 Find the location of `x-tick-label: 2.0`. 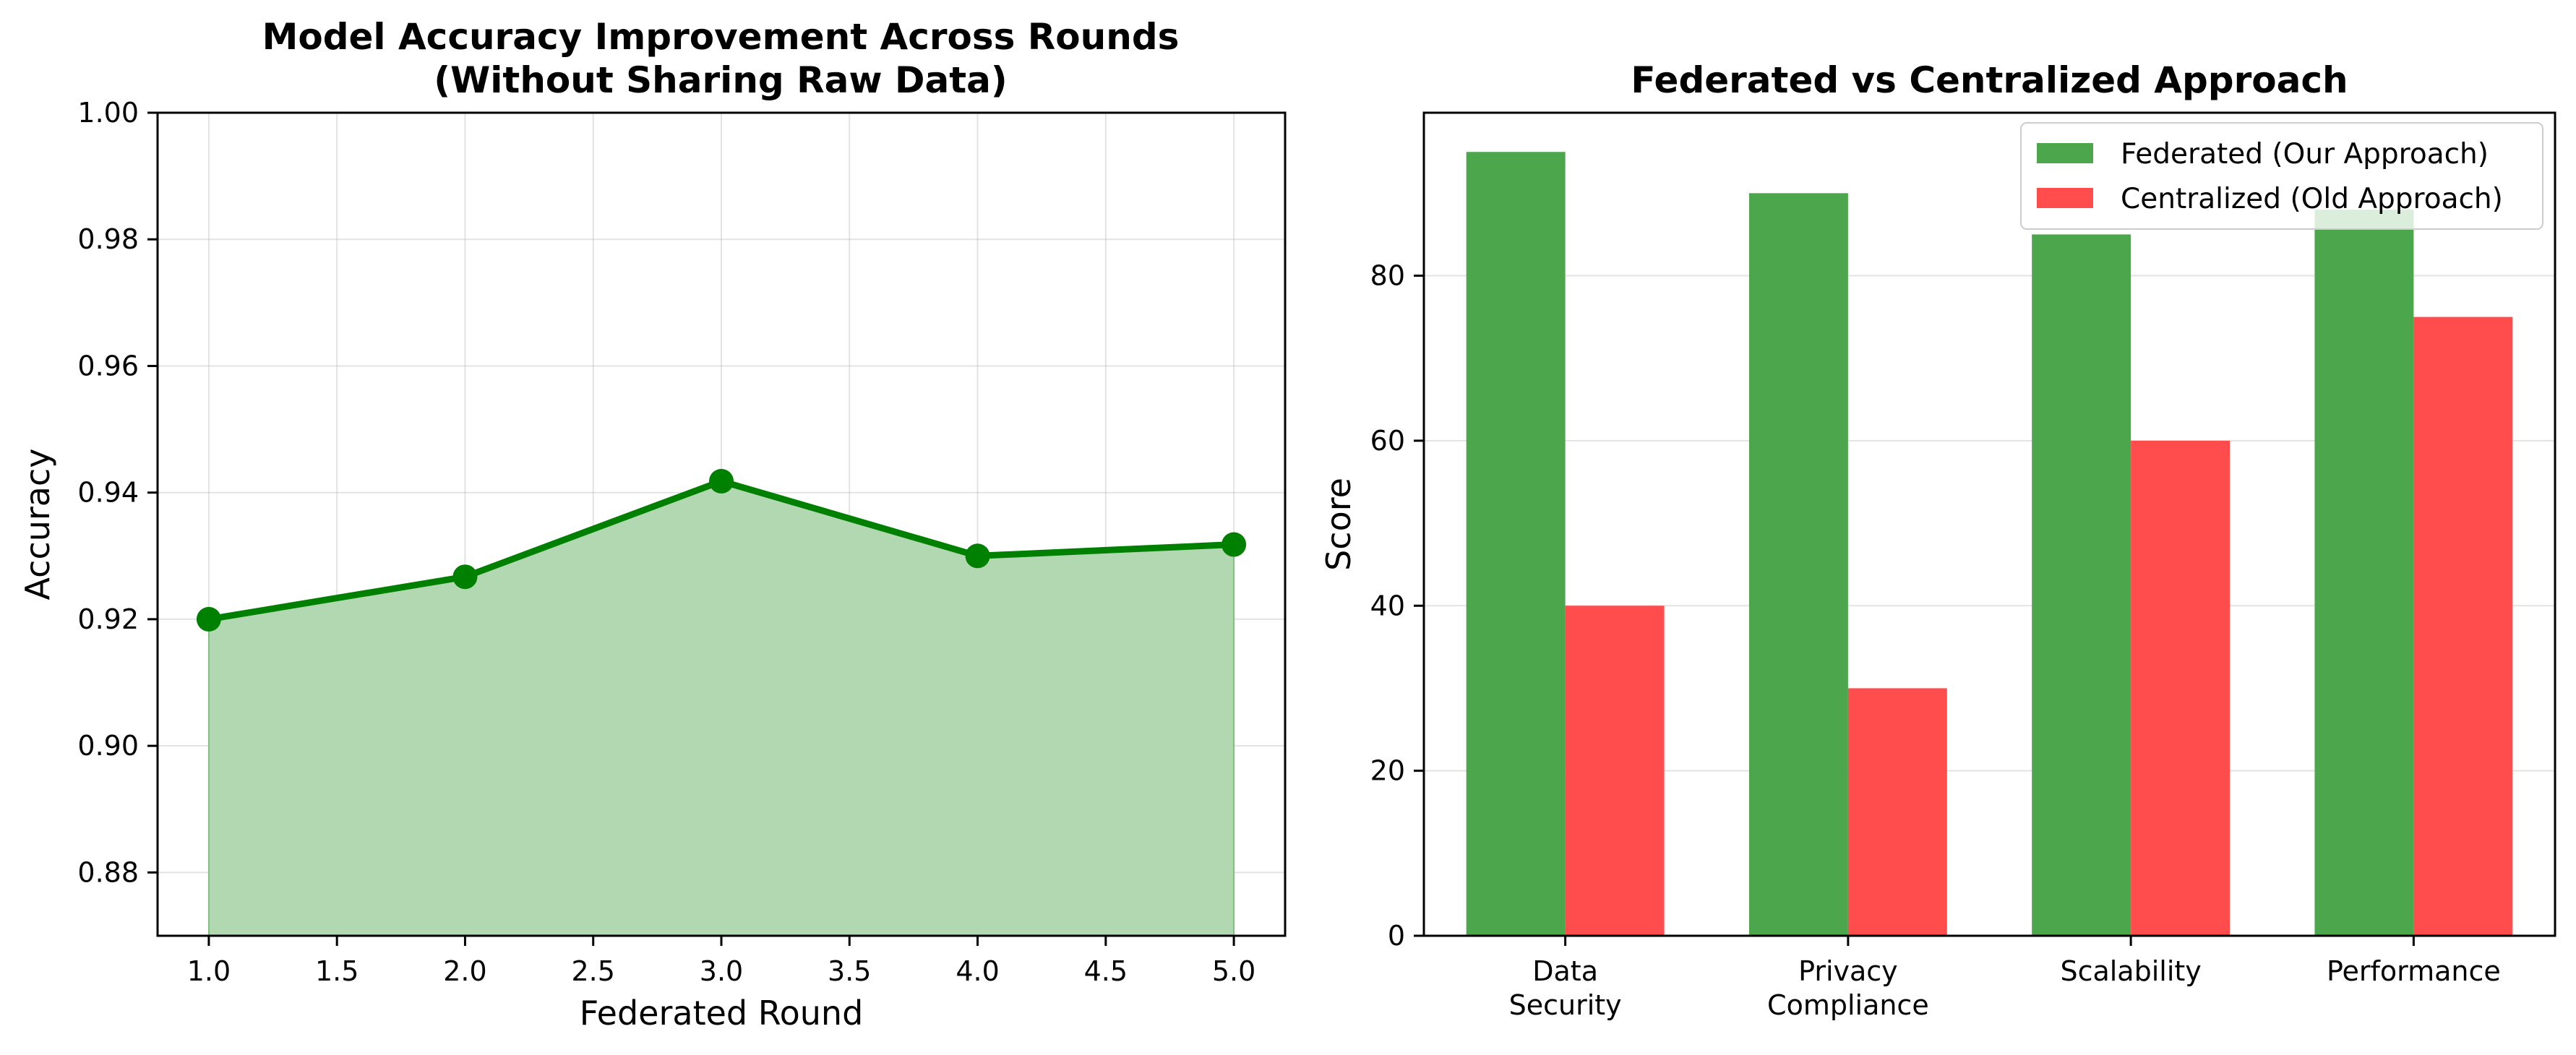

x-tick-label: 2.0 is located at coordinates (465, 971).